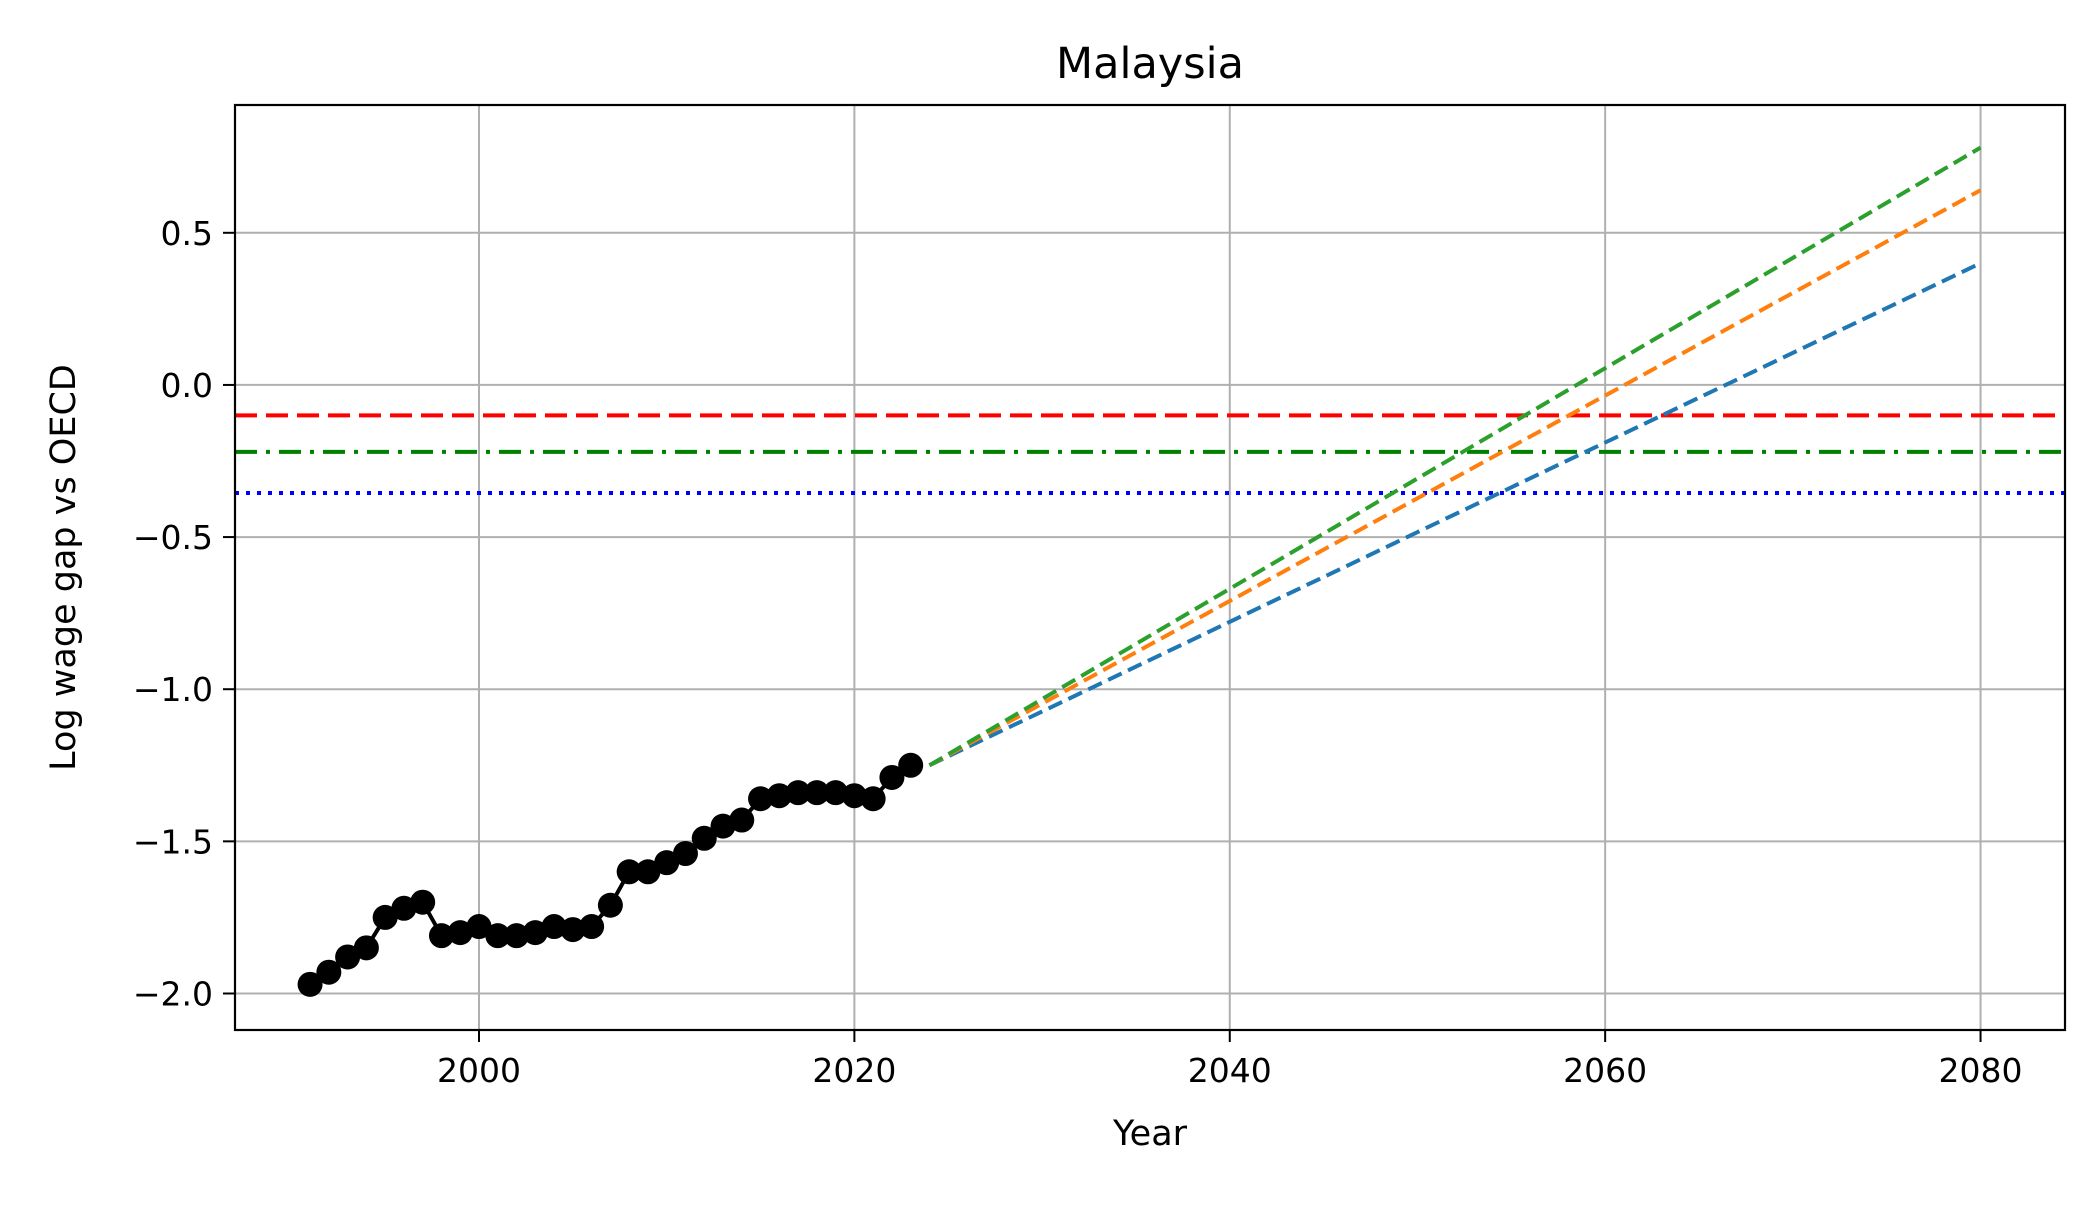  Describe the element at coordinates (1605, 1070) in the screenshot. I see `x-tick-label: 2060` at that location.